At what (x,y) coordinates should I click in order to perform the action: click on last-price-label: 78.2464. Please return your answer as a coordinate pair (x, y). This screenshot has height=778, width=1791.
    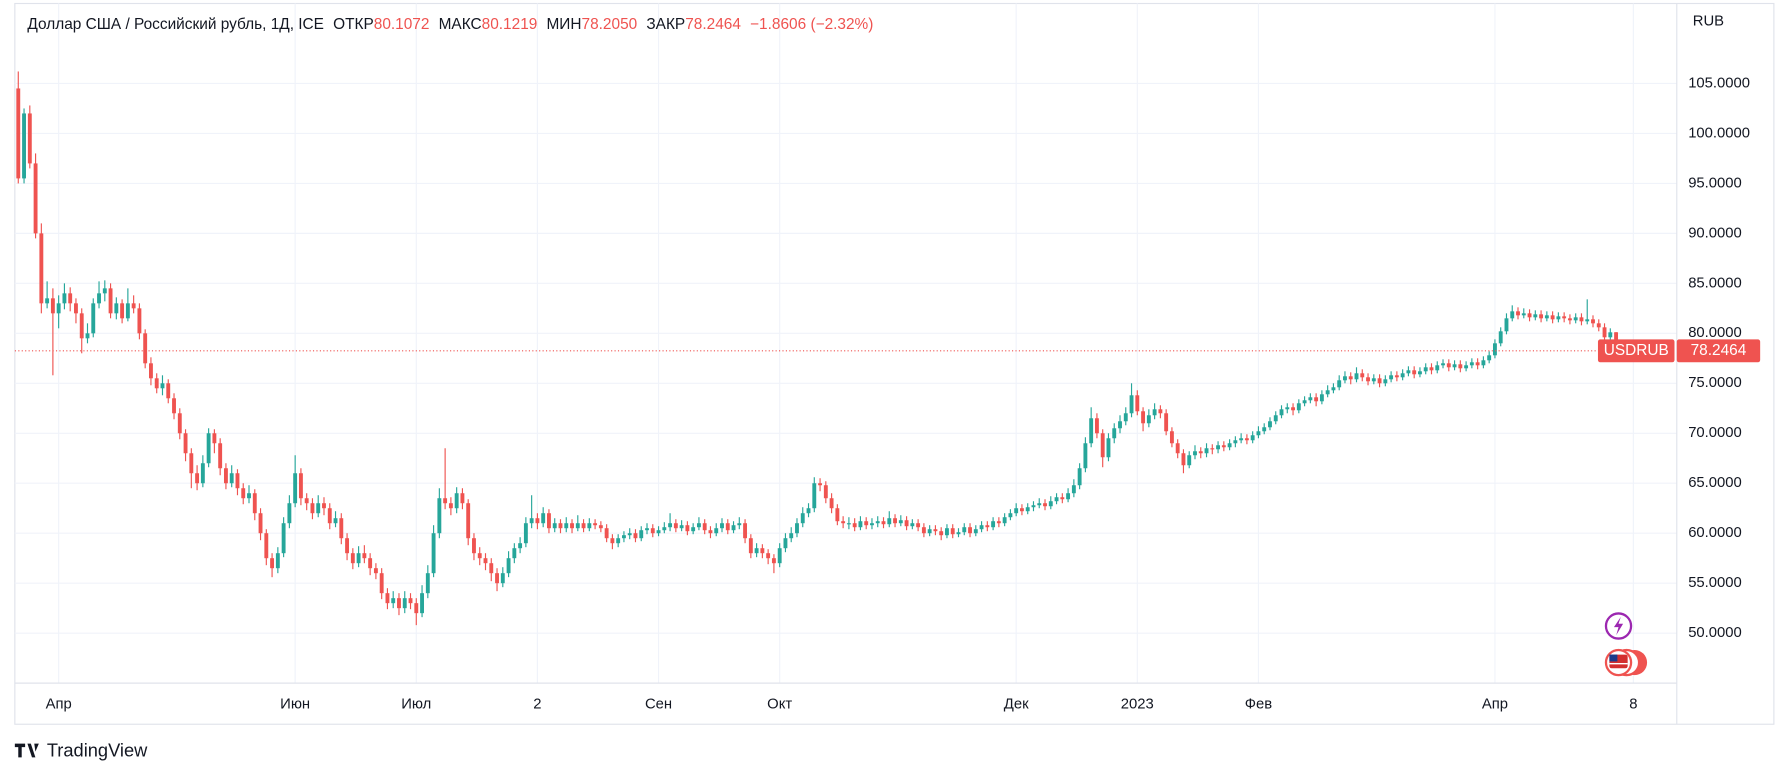
    Looking at the image, I should click on (1719, 350).